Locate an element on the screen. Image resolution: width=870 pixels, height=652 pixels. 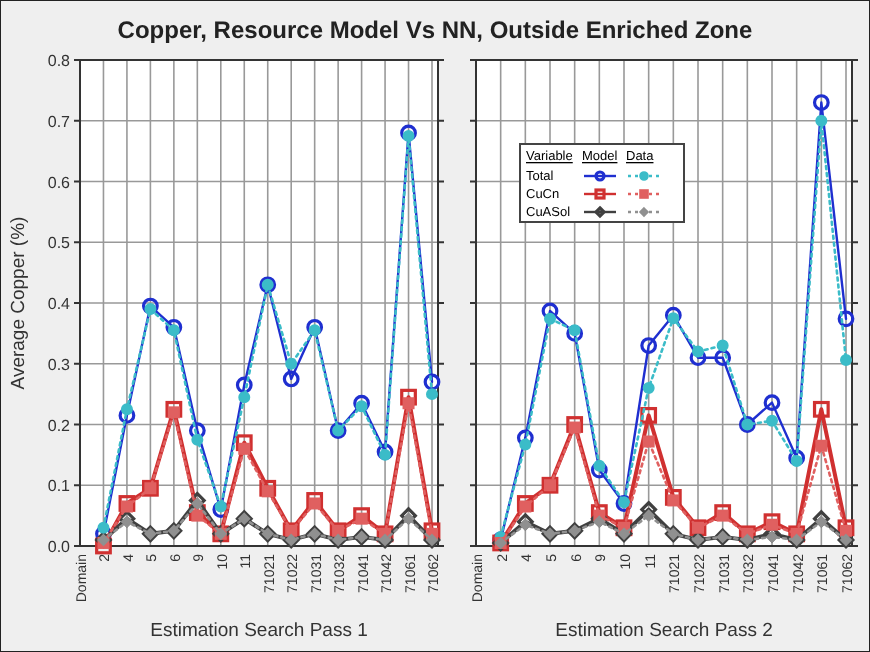
y-tick-label: 0.7 is located at coordinates (59, 121).